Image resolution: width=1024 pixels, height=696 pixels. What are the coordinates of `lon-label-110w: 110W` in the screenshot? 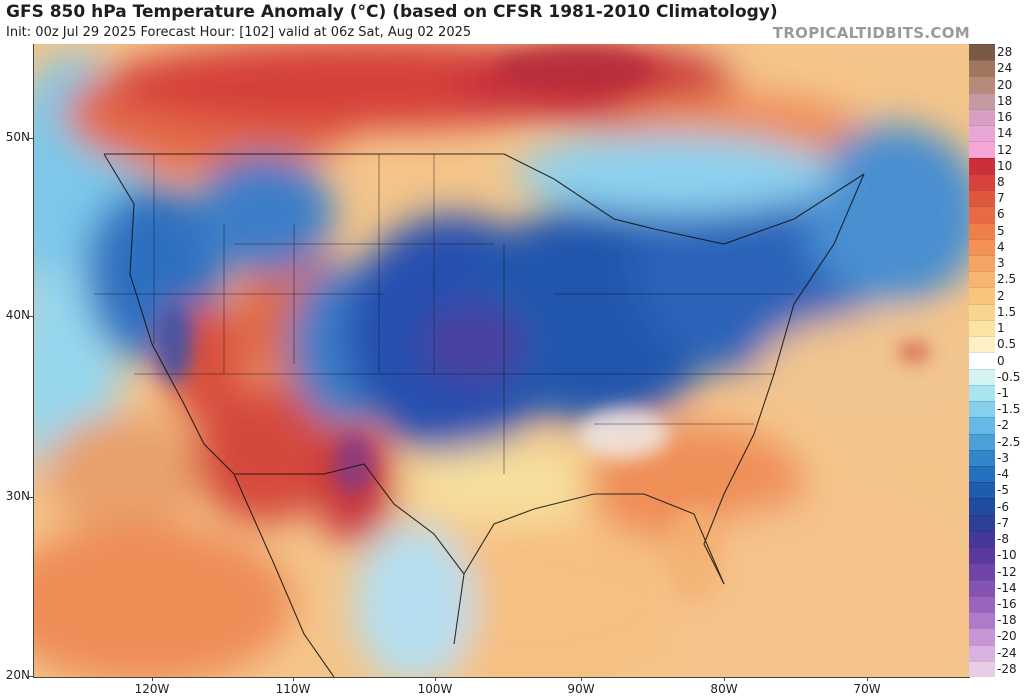 It's located at (293, 689).